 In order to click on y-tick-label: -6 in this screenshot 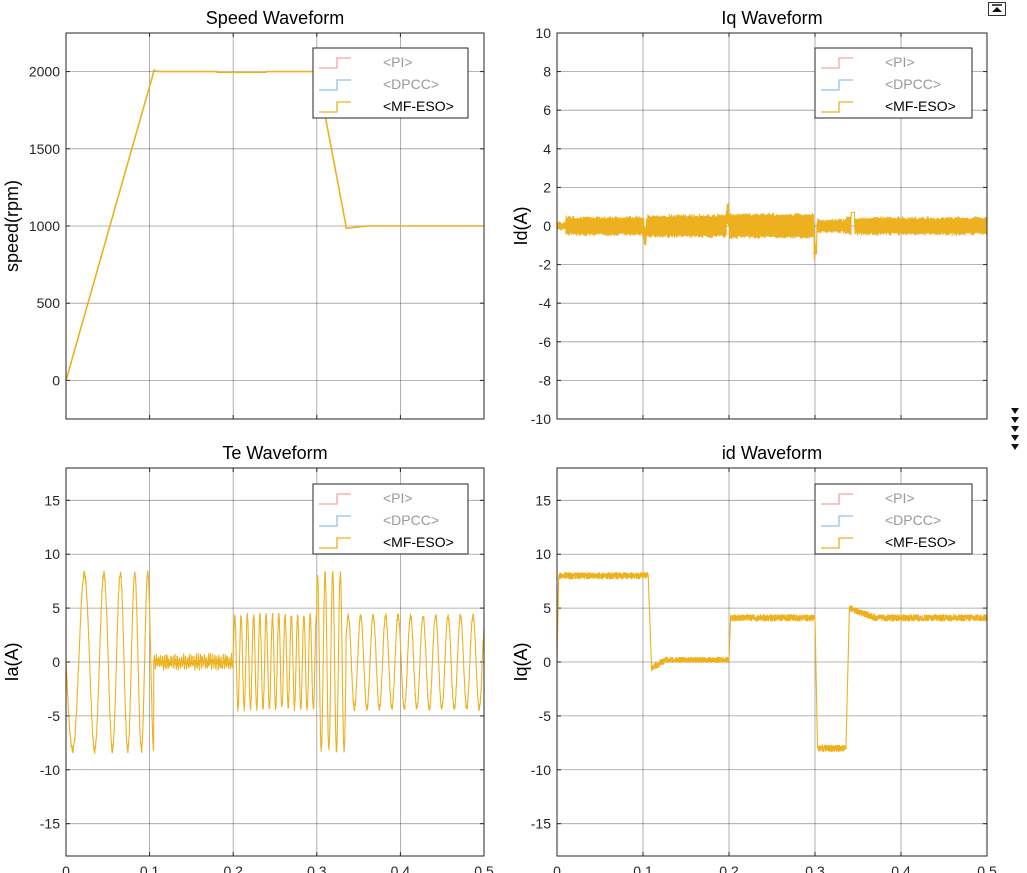, I will do `click(545, 342)`.